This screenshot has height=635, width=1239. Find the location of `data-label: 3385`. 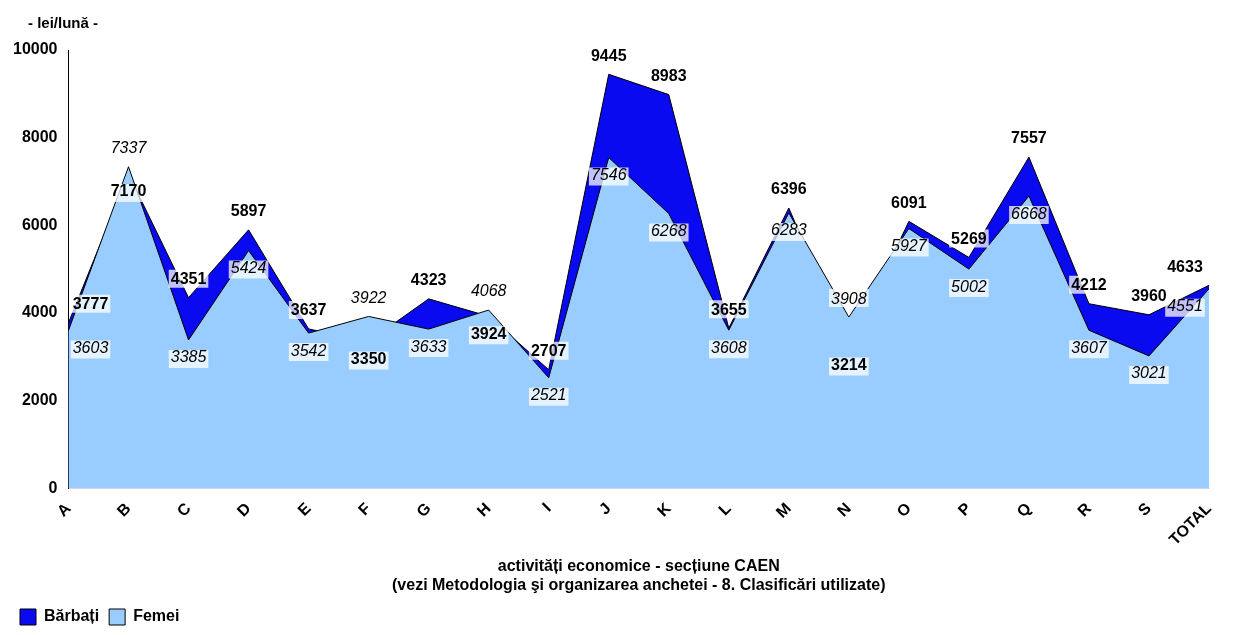

data-label: 3385 is located at coordinates (188, 357).